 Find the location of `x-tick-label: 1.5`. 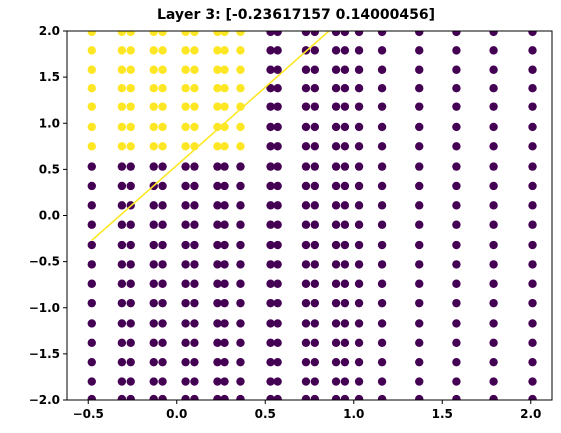

x-tick-label: 1.5 is located at coordinates (442, 414).